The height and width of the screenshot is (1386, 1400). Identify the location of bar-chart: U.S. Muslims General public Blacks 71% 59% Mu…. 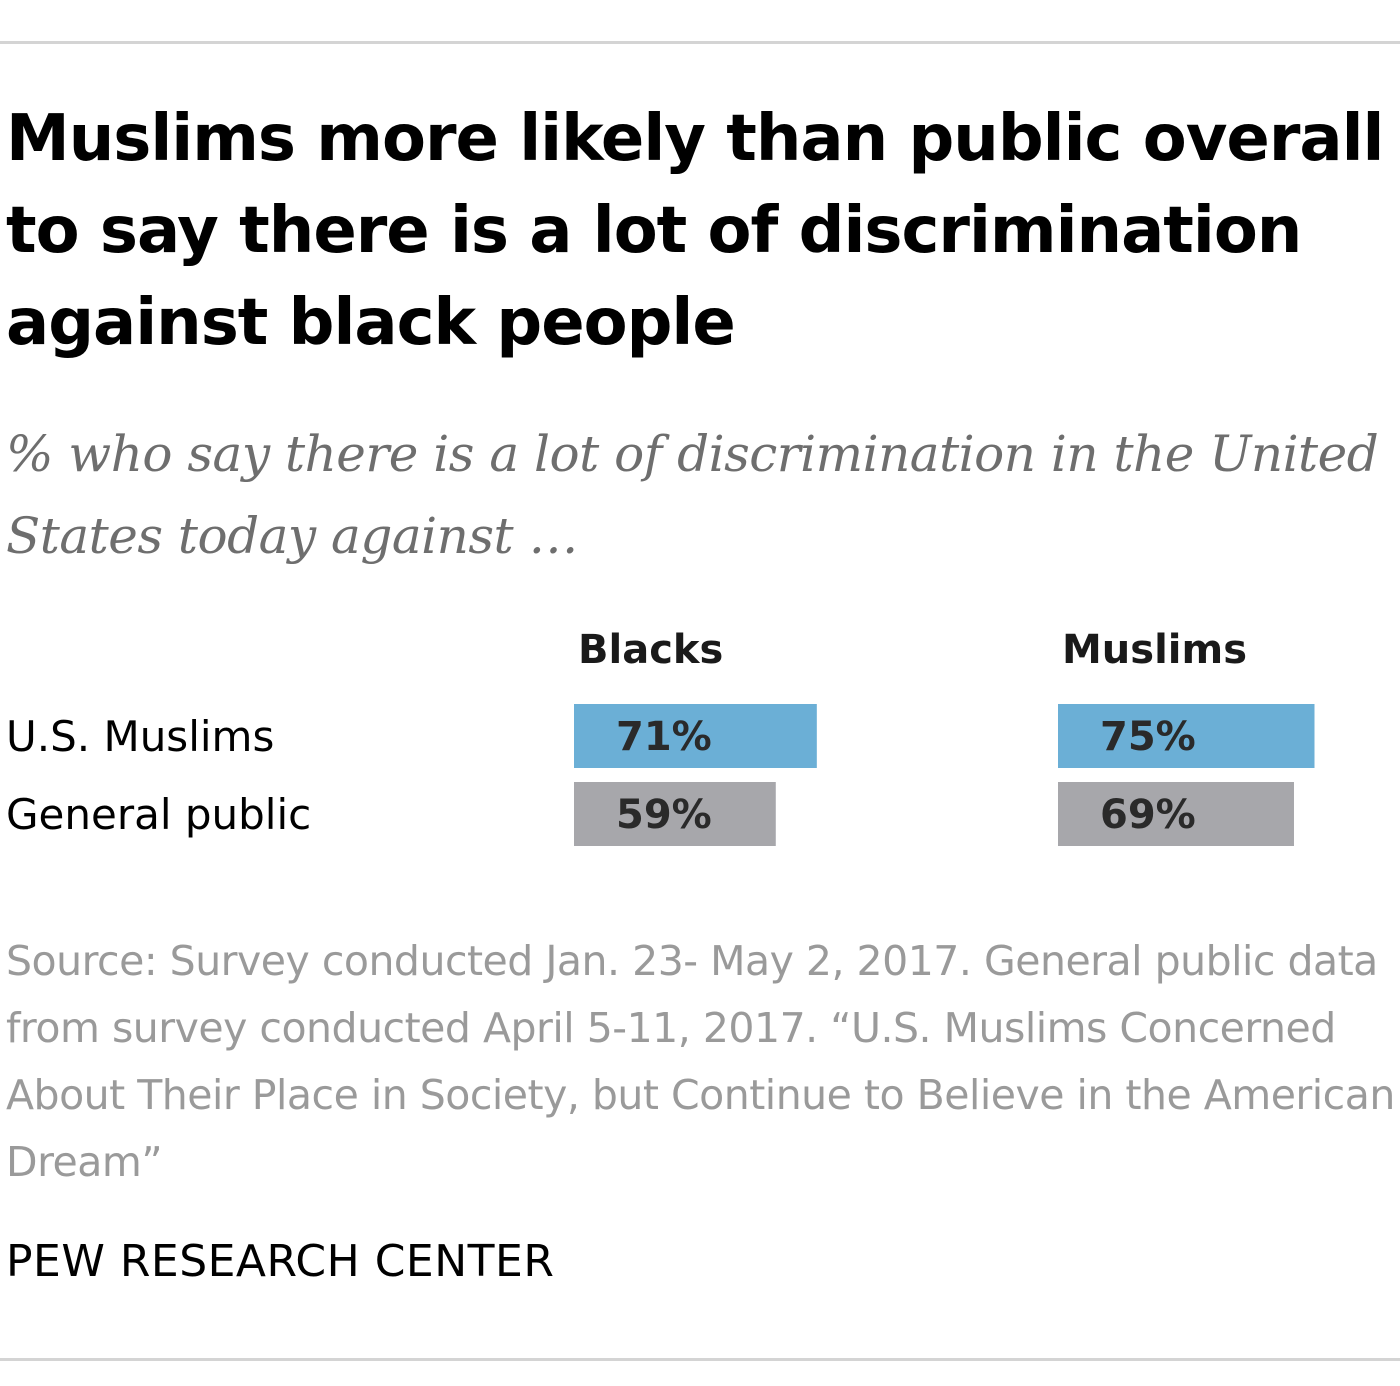
(660, 736).